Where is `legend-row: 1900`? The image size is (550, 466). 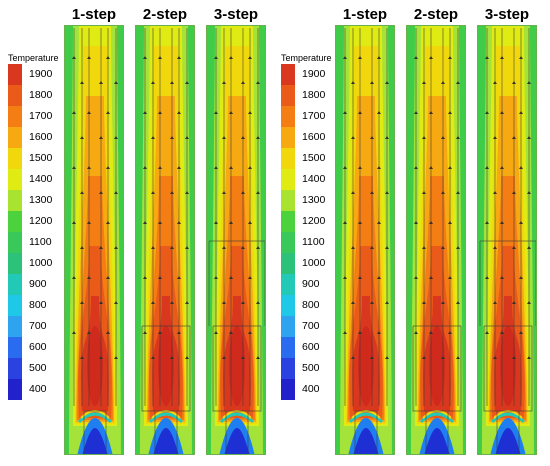 legend-row: 1900 is located at coordinates (311, 74).